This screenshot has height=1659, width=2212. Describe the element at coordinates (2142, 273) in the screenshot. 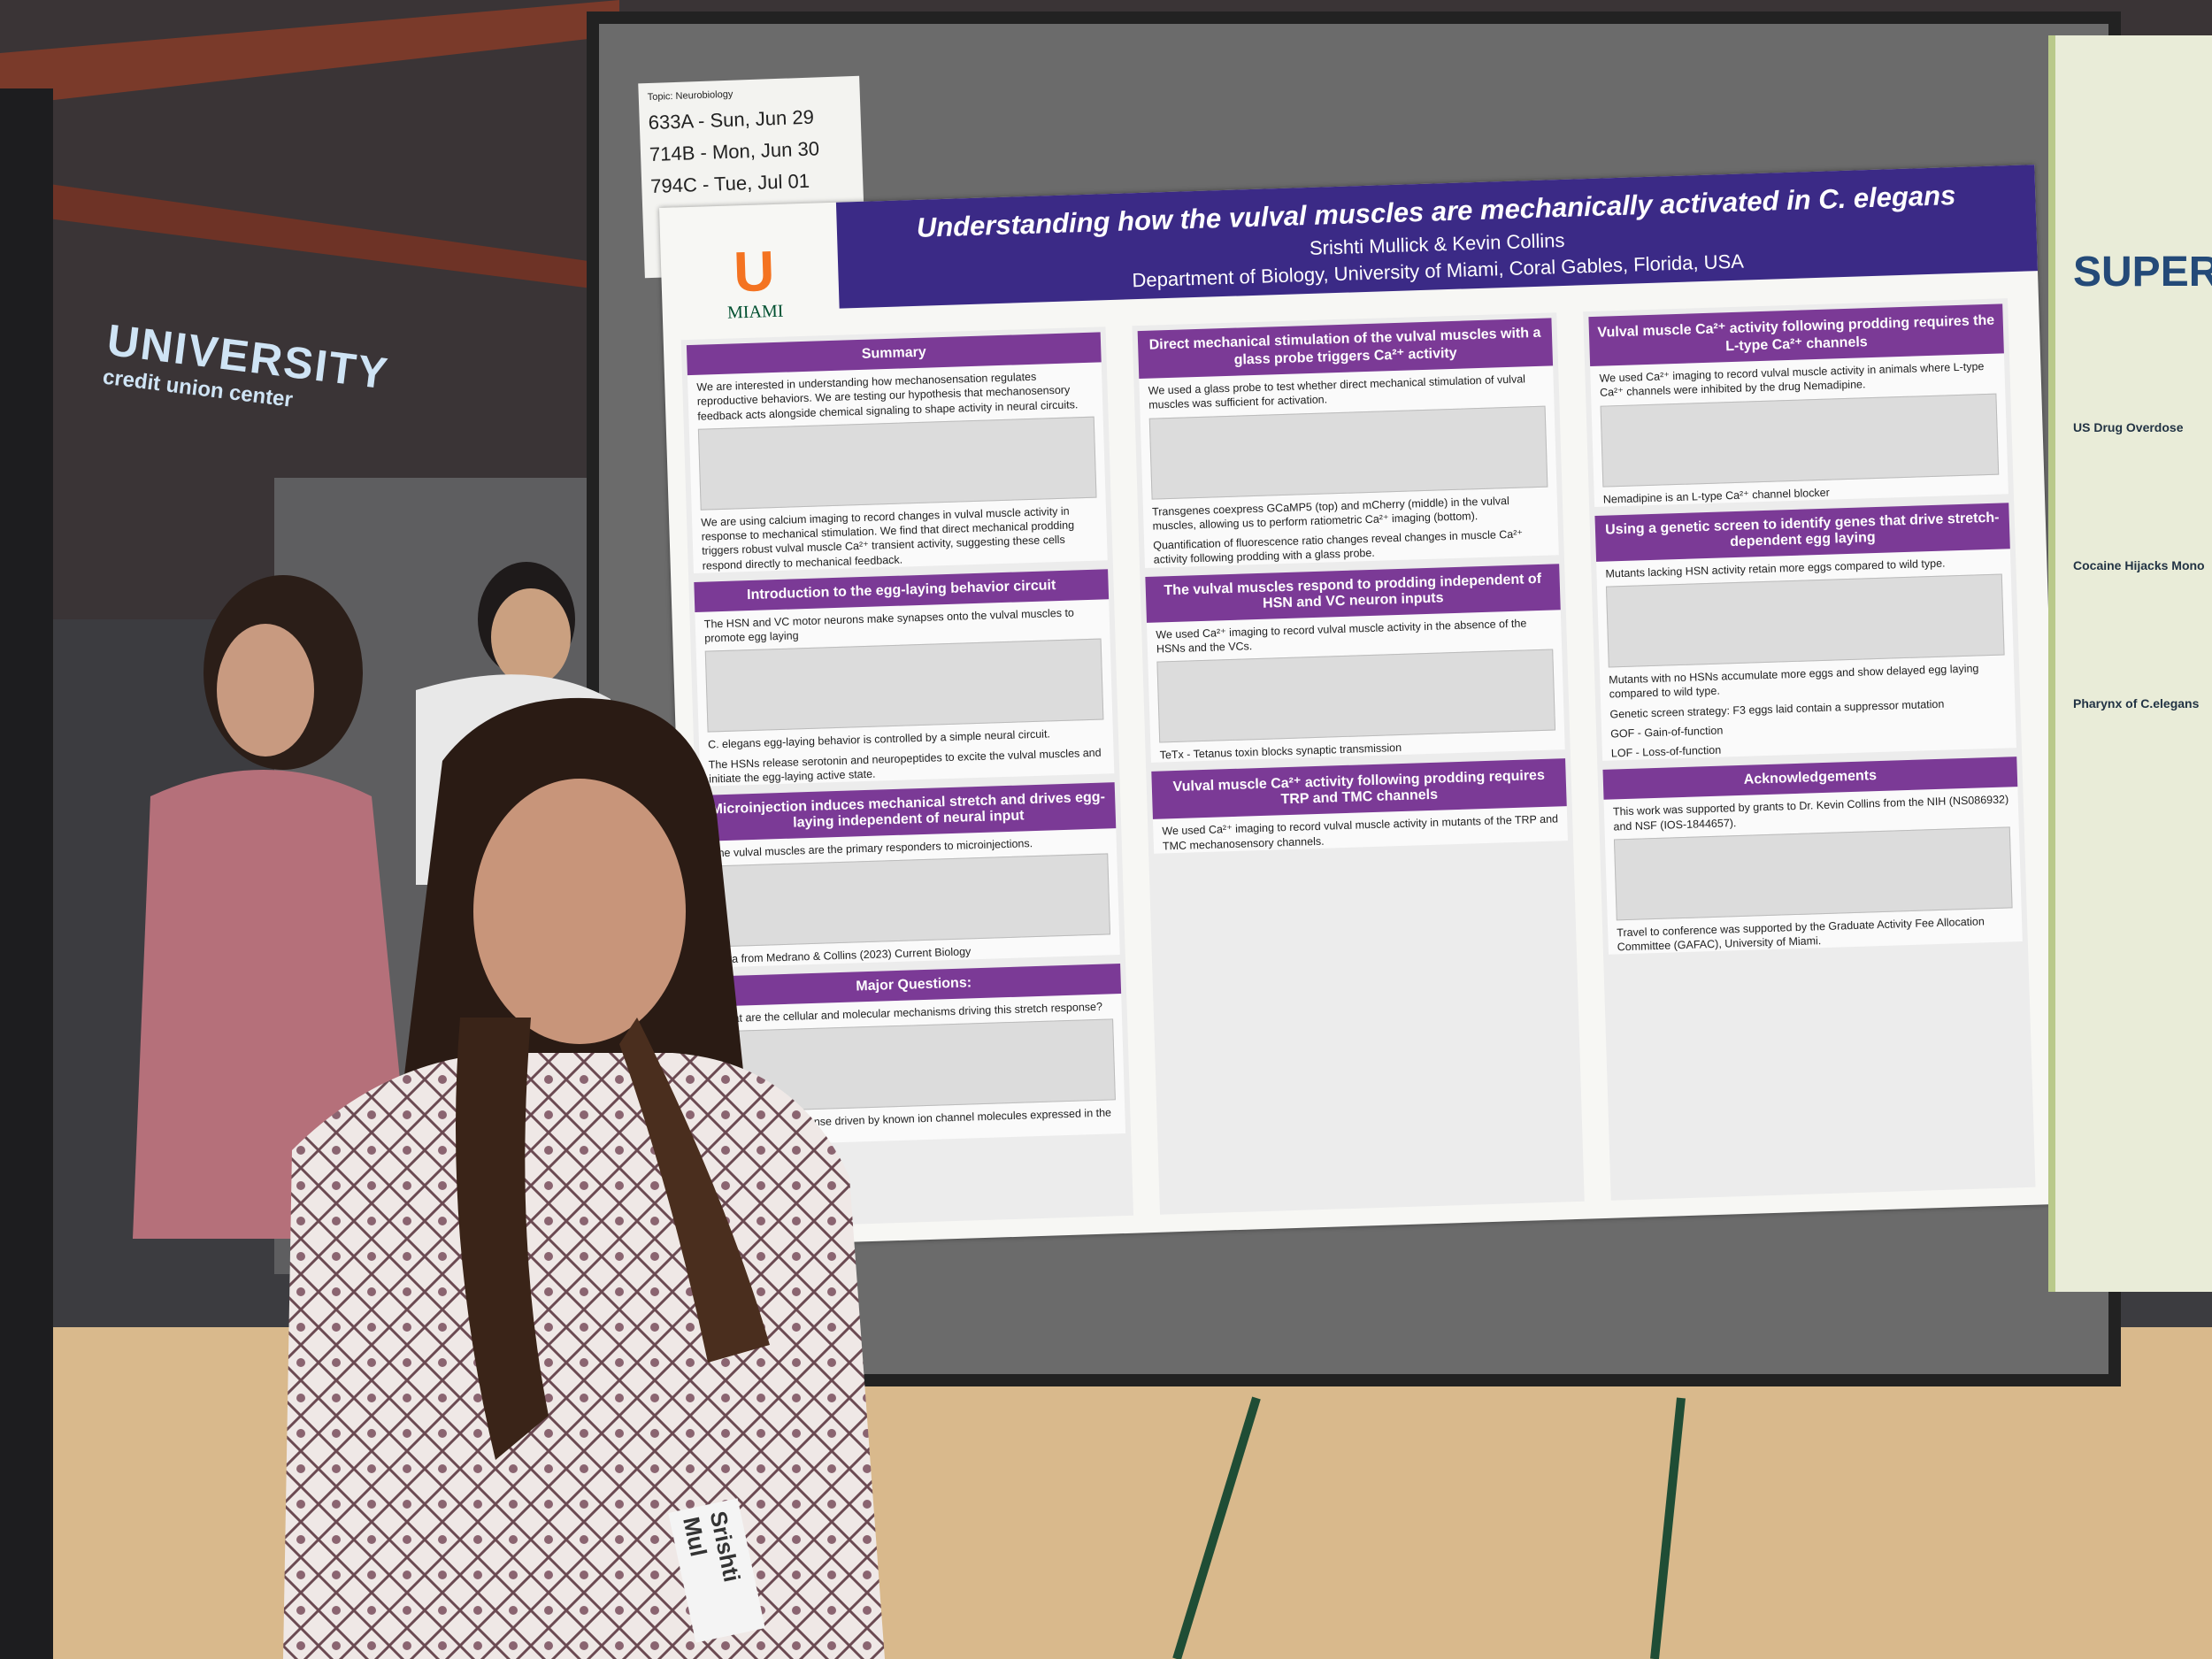

I see `neighbor-title: SUPER` at that location.